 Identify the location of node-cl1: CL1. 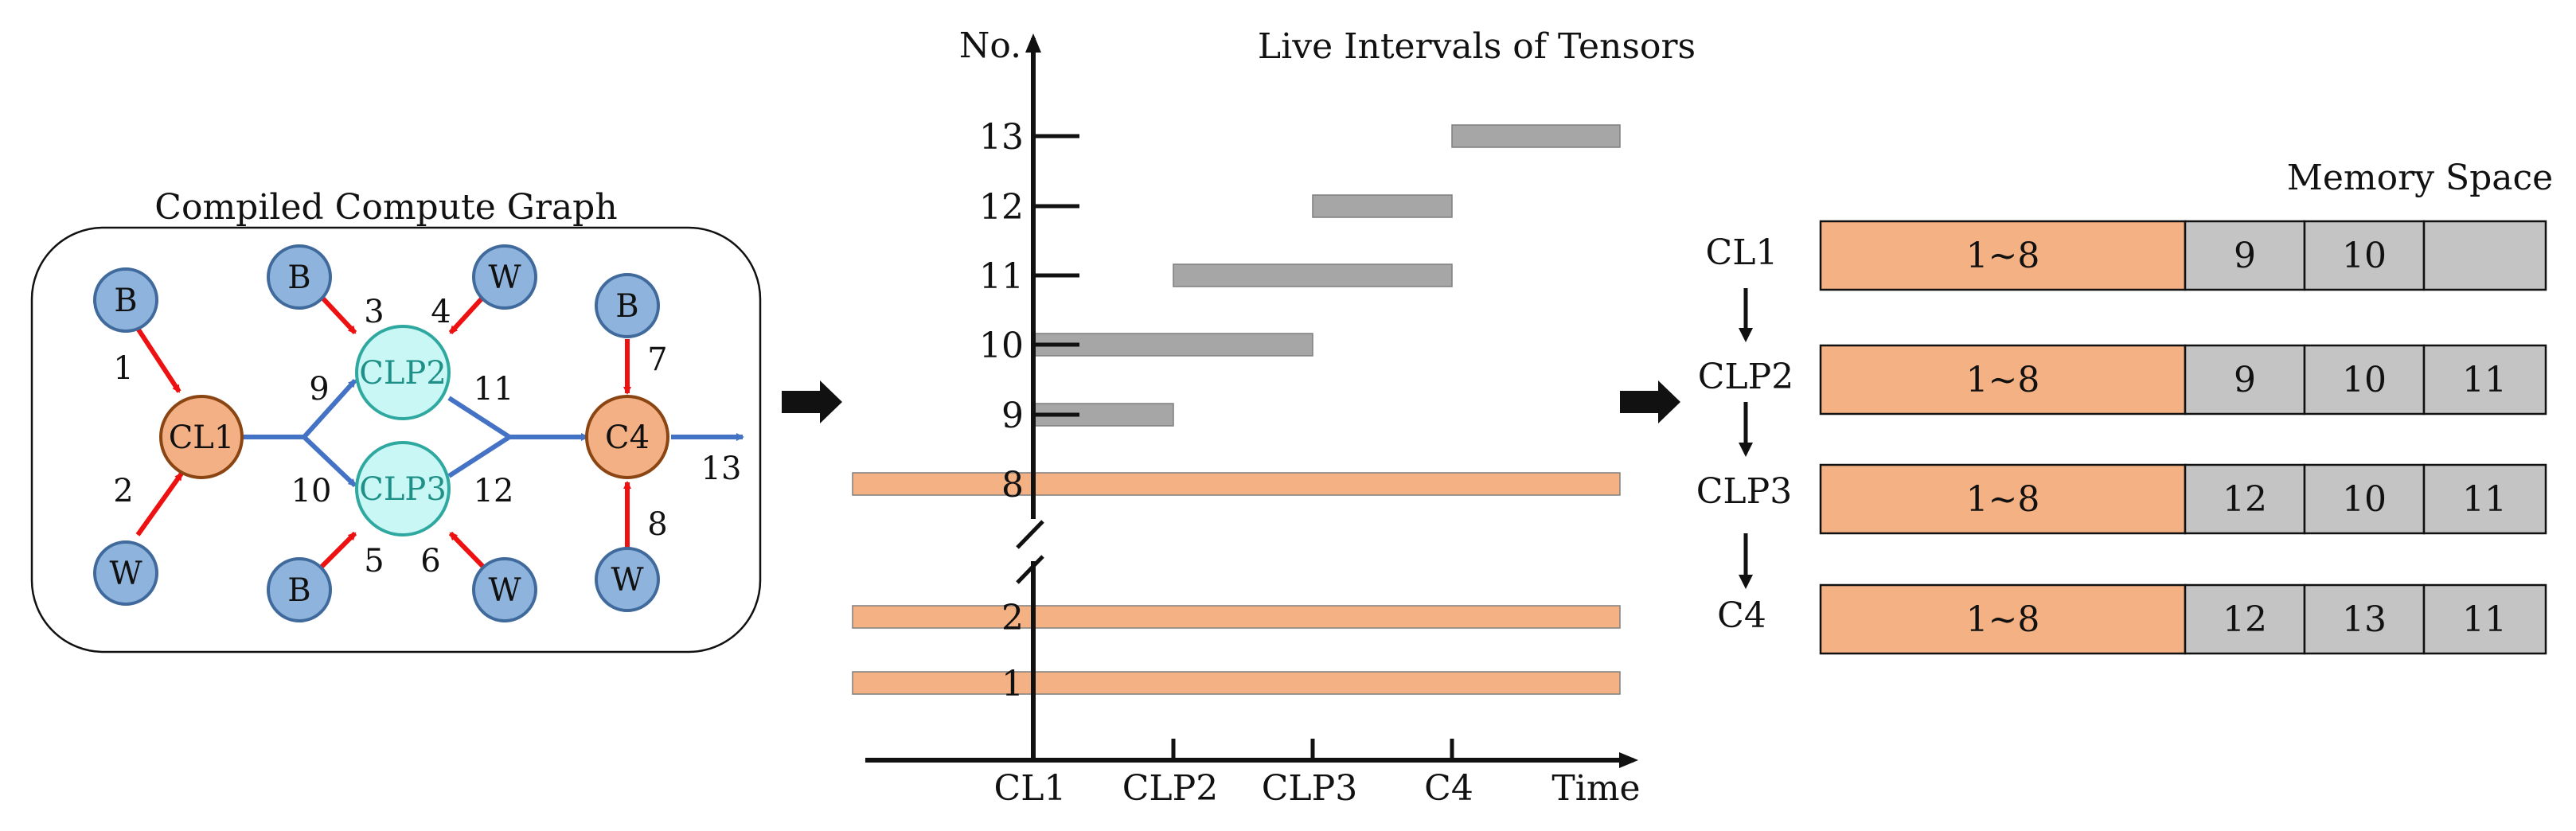
(201, 437).